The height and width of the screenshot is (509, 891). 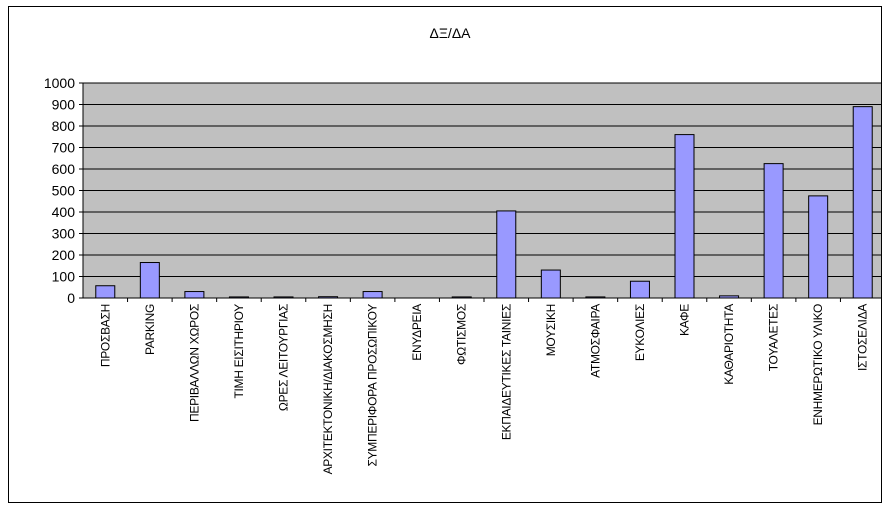 I want to click on x-tick-label: ΤΙΜΗ ΕΙΣΙΤΗΡΙΟΥ, so click(x=239, y=351).